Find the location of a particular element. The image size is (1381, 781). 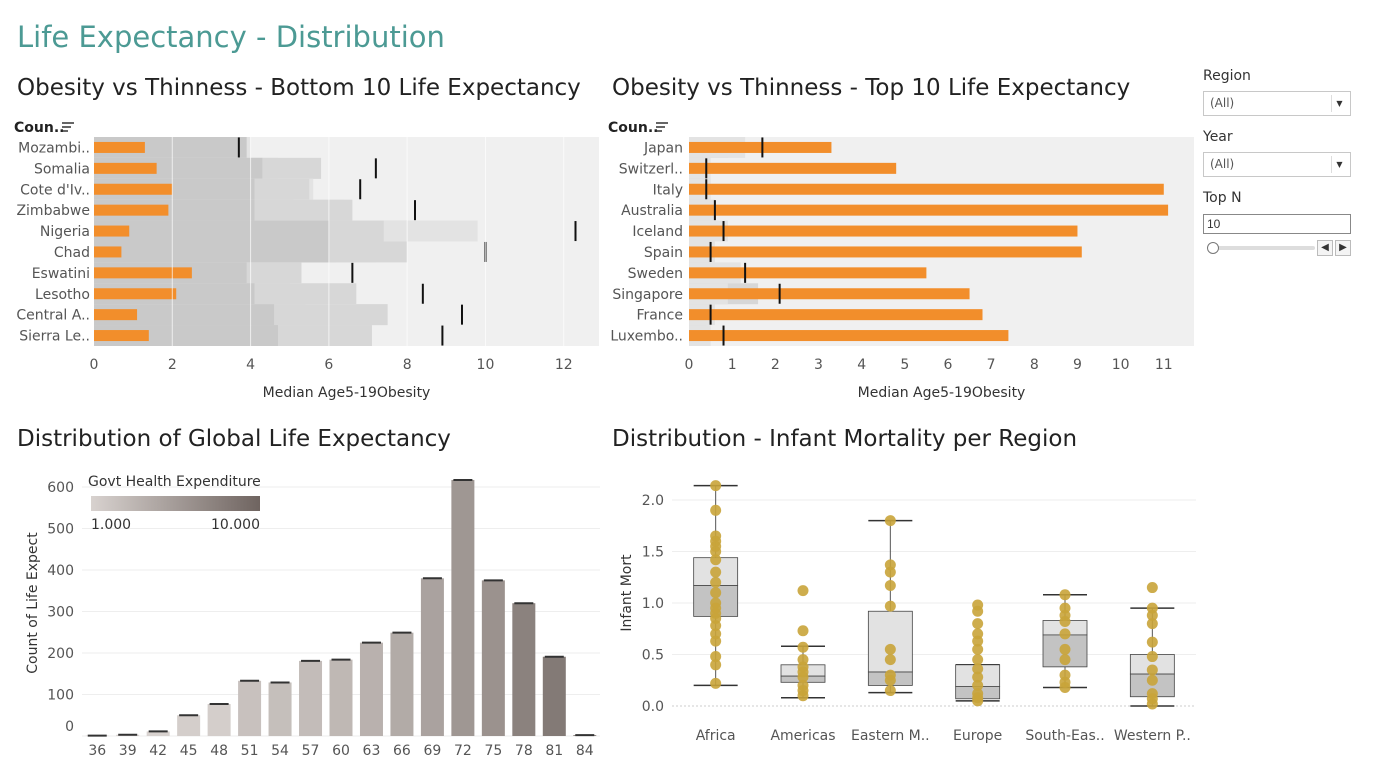

histogram-x-tick: 81 is located at coordinates (554, 751).